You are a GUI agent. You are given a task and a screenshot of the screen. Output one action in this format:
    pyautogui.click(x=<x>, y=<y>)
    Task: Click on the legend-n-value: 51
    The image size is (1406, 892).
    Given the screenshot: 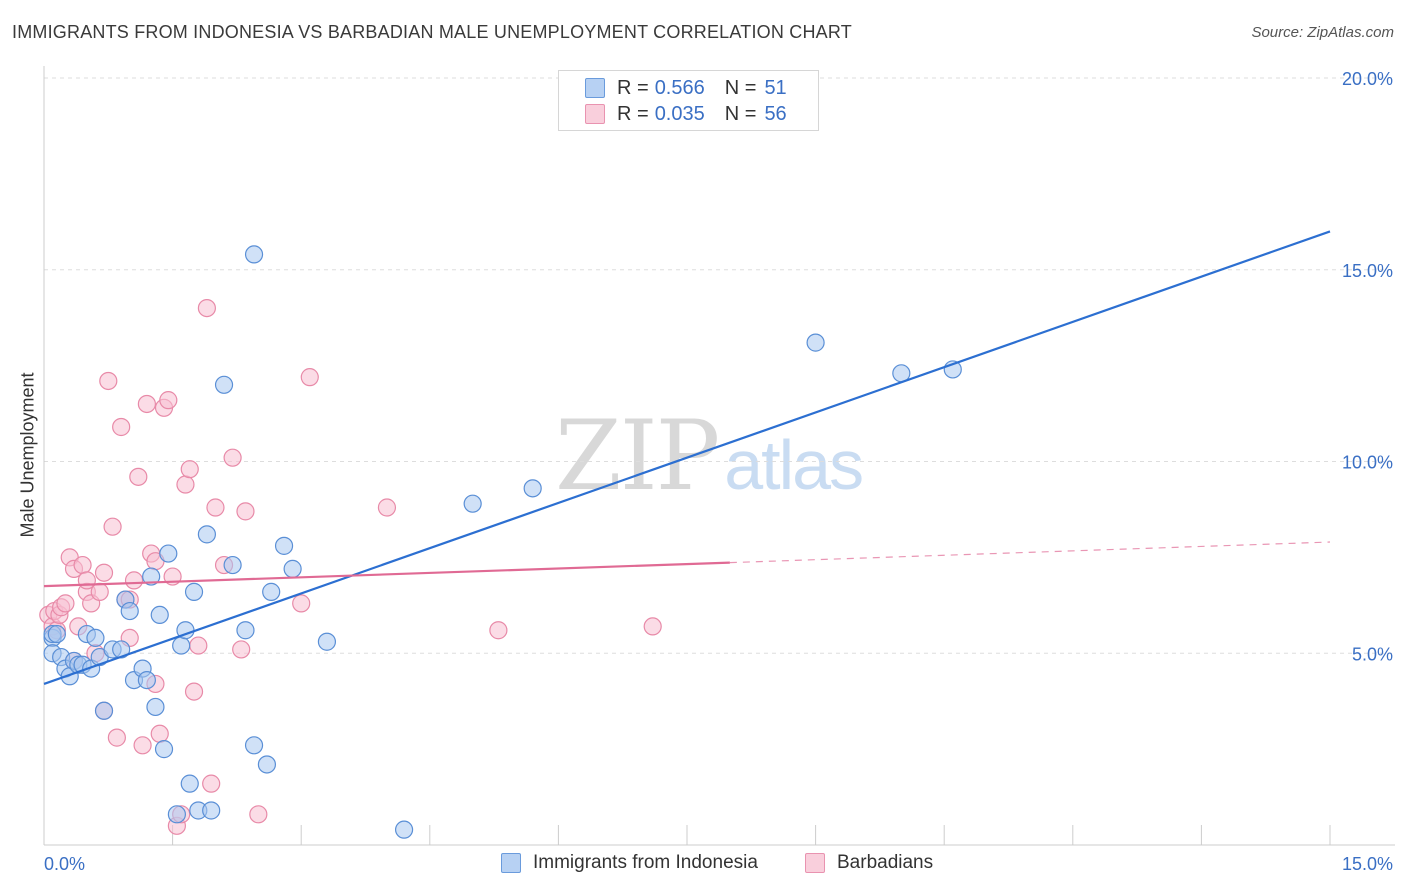 What is the action you would take?
    pyautogui.click(x=775, y=87)
    